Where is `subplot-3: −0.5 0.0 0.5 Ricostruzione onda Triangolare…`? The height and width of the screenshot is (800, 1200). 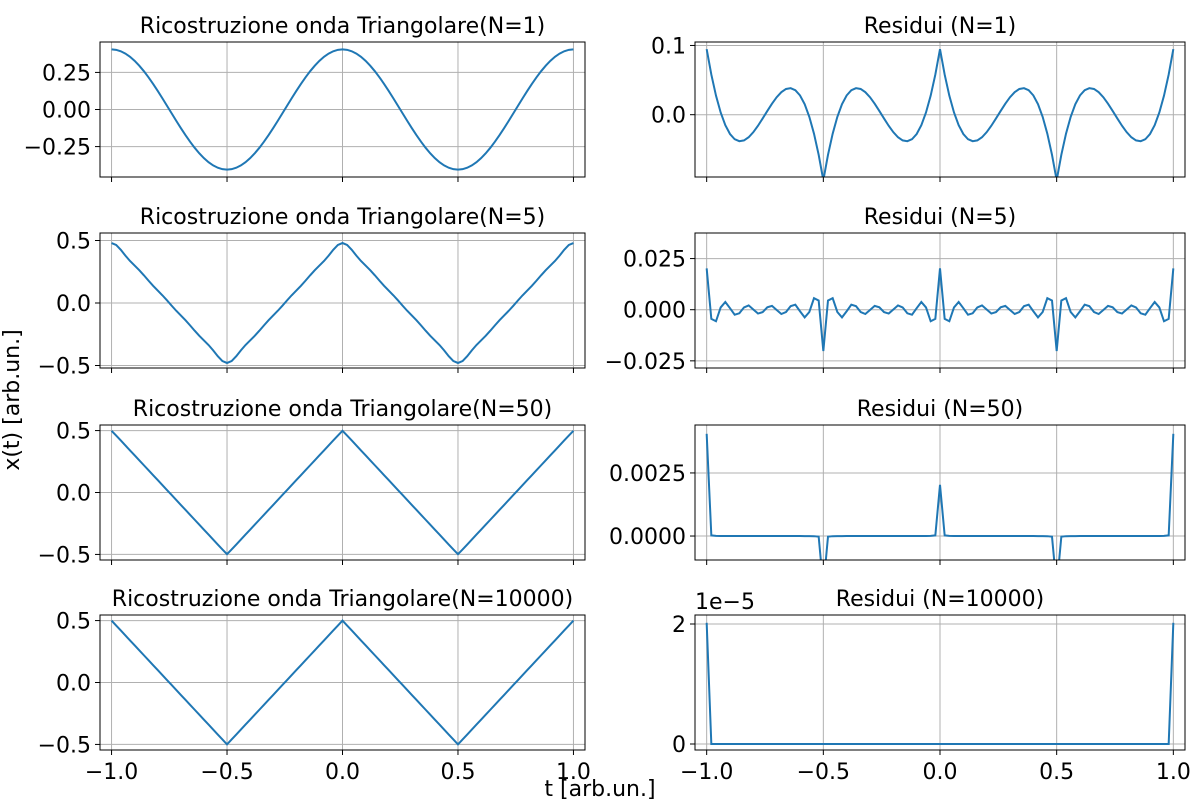
subplot-3: −0.5 0.0 0.5 Ricostruzione onda Triangolare… is located at coordinates (312, 292).